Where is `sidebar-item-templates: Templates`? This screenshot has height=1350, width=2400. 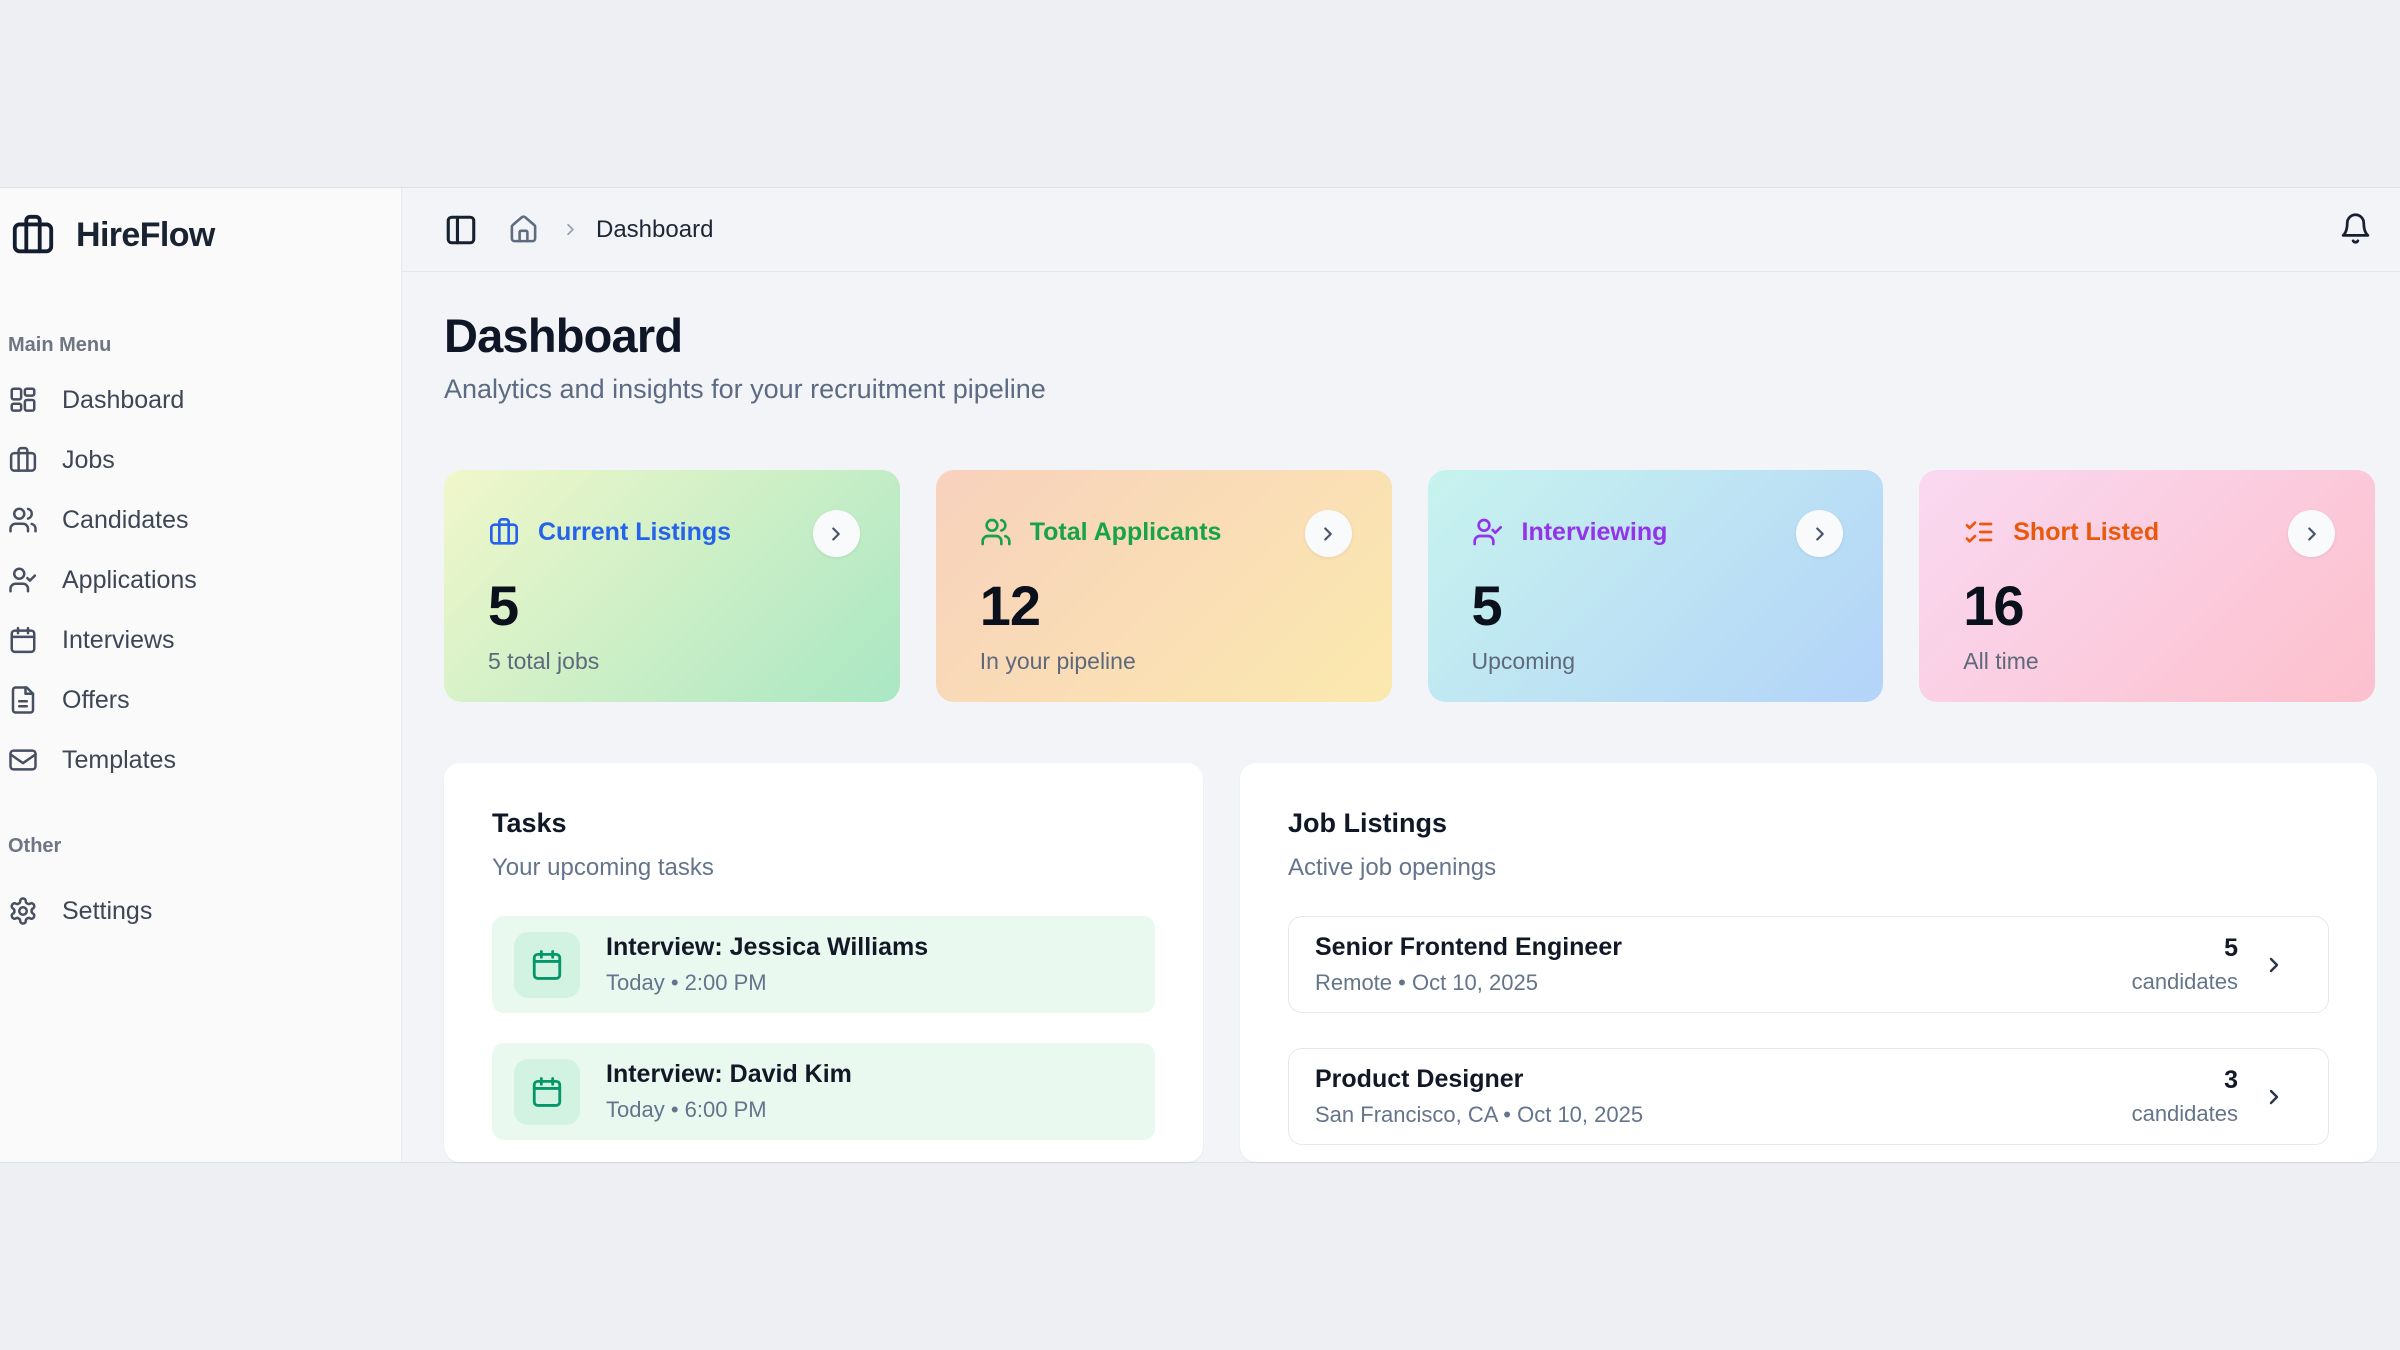 sidebar-item-templates: Templates is located at coordinates (200, 760).